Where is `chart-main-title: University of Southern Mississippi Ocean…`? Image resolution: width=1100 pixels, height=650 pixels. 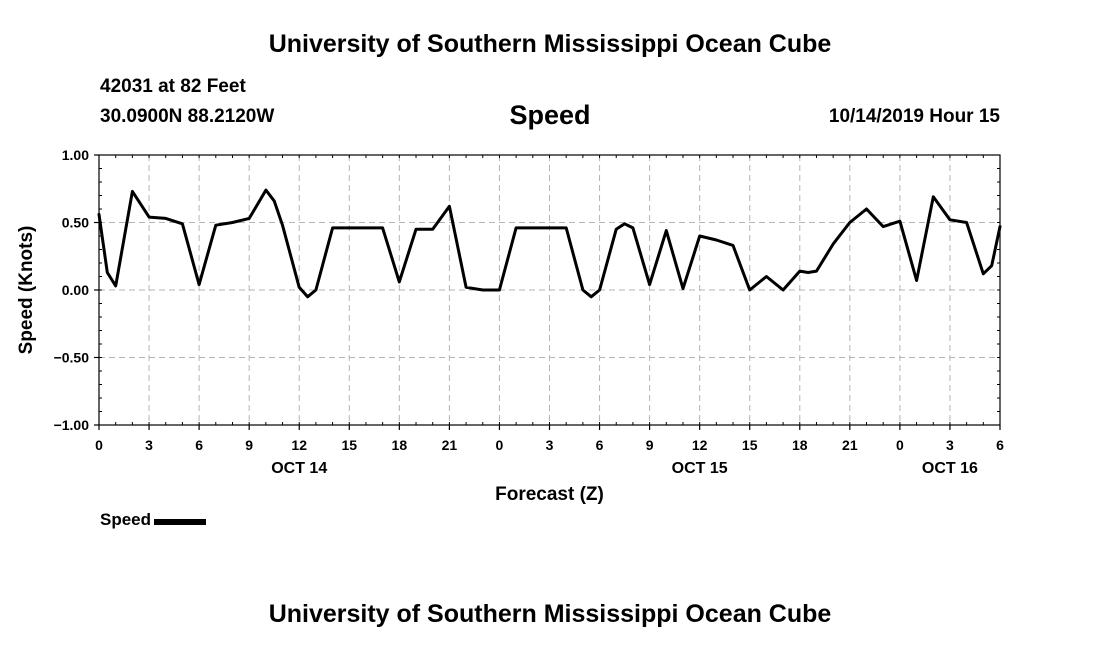 chart-main-title: University of Southern Mississippi Ocean… is located at coordinates (550, 44).